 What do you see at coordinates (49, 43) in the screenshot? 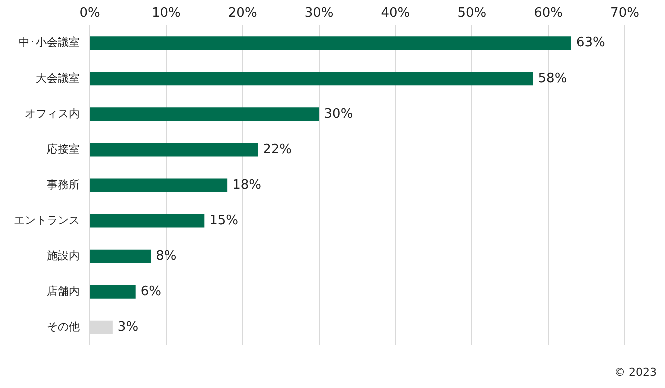
I see `y-tick-label: 中･小会議室` at bounding box center [49, 43].